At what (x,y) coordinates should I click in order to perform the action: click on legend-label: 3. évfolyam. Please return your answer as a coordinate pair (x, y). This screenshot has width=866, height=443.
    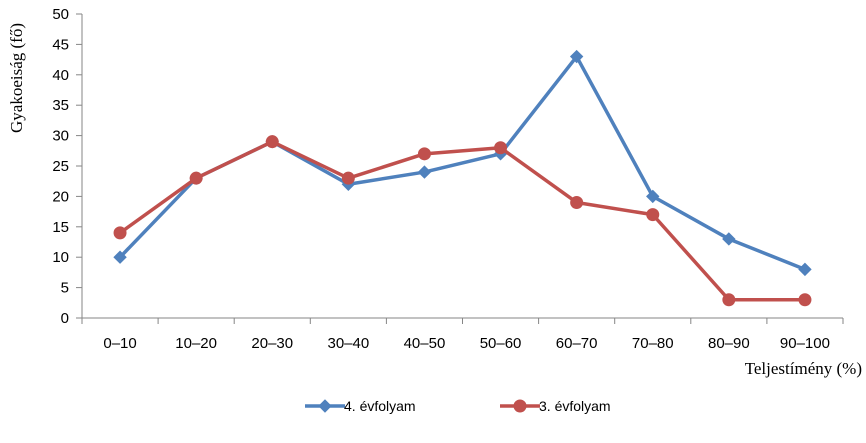
    Looking at the image, I should click on (575, 406).